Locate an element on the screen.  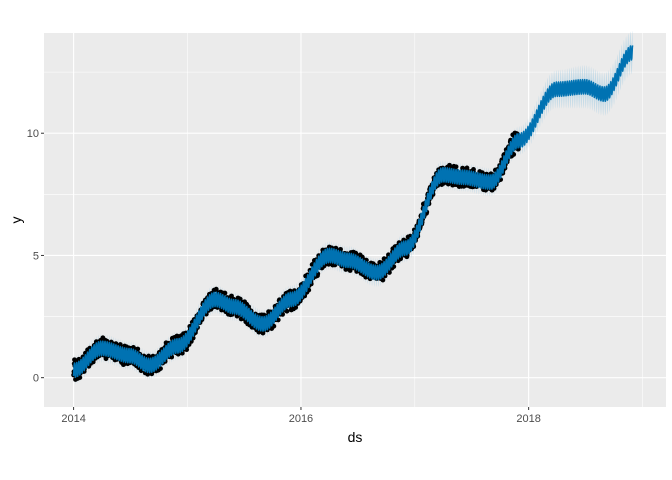
x-tick-label: 2014 is located at coordinates (73, 419).